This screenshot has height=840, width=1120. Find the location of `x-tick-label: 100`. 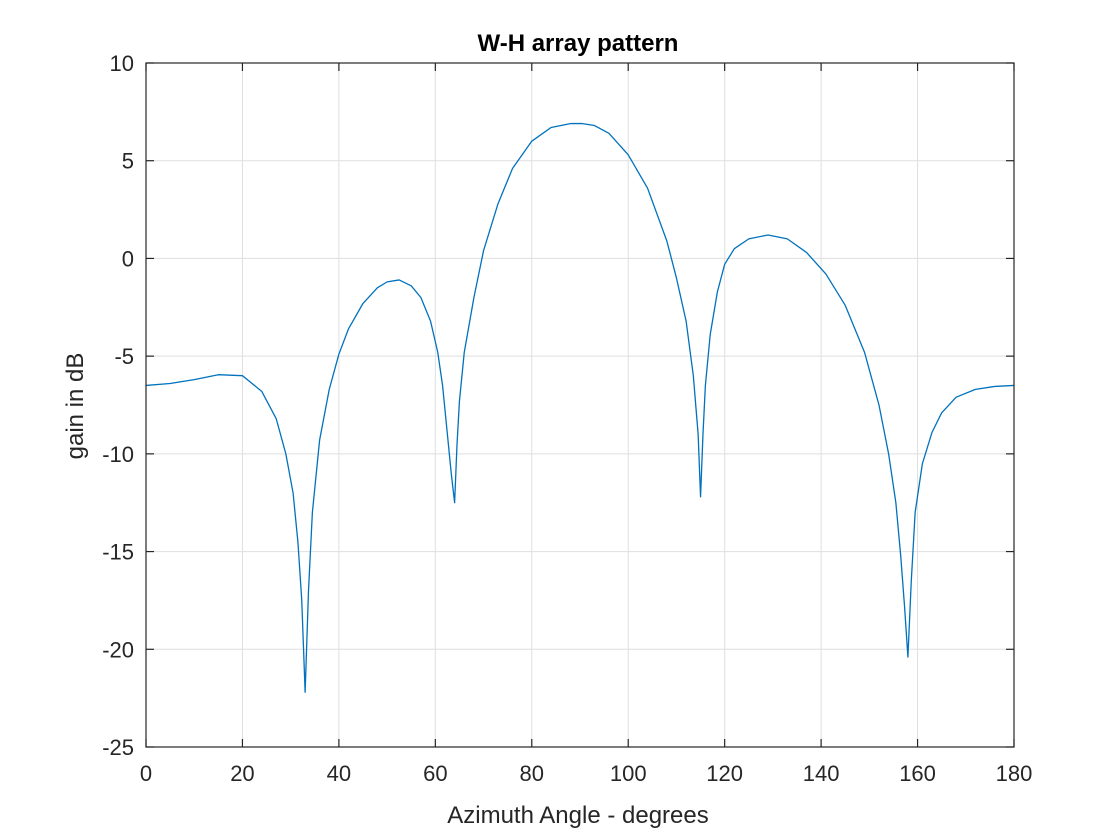

x-tick-label: 100 is located at coordinates (628, 773).